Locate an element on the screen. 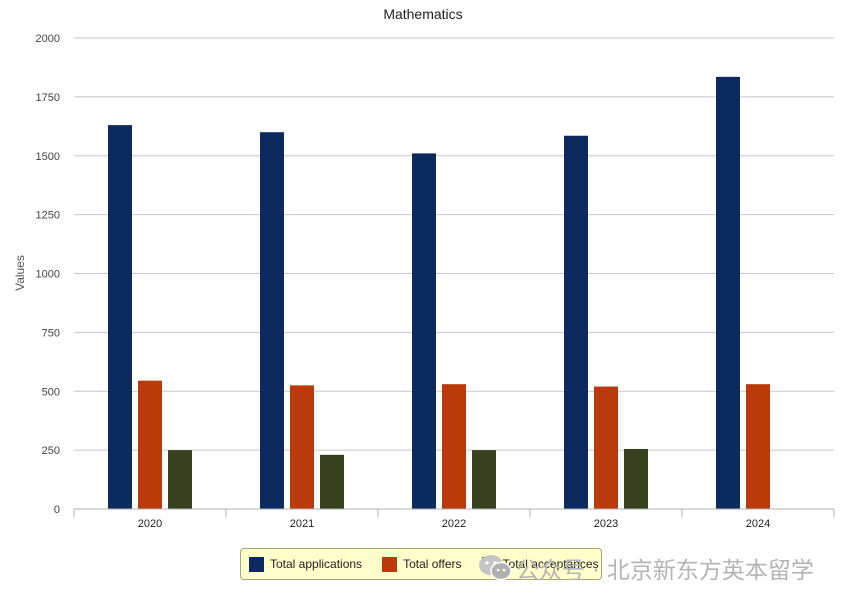 Image resolution: width=853 pixels, height=603 pixels. bar-total-applications-2023 is located at coordinates (576, 322).